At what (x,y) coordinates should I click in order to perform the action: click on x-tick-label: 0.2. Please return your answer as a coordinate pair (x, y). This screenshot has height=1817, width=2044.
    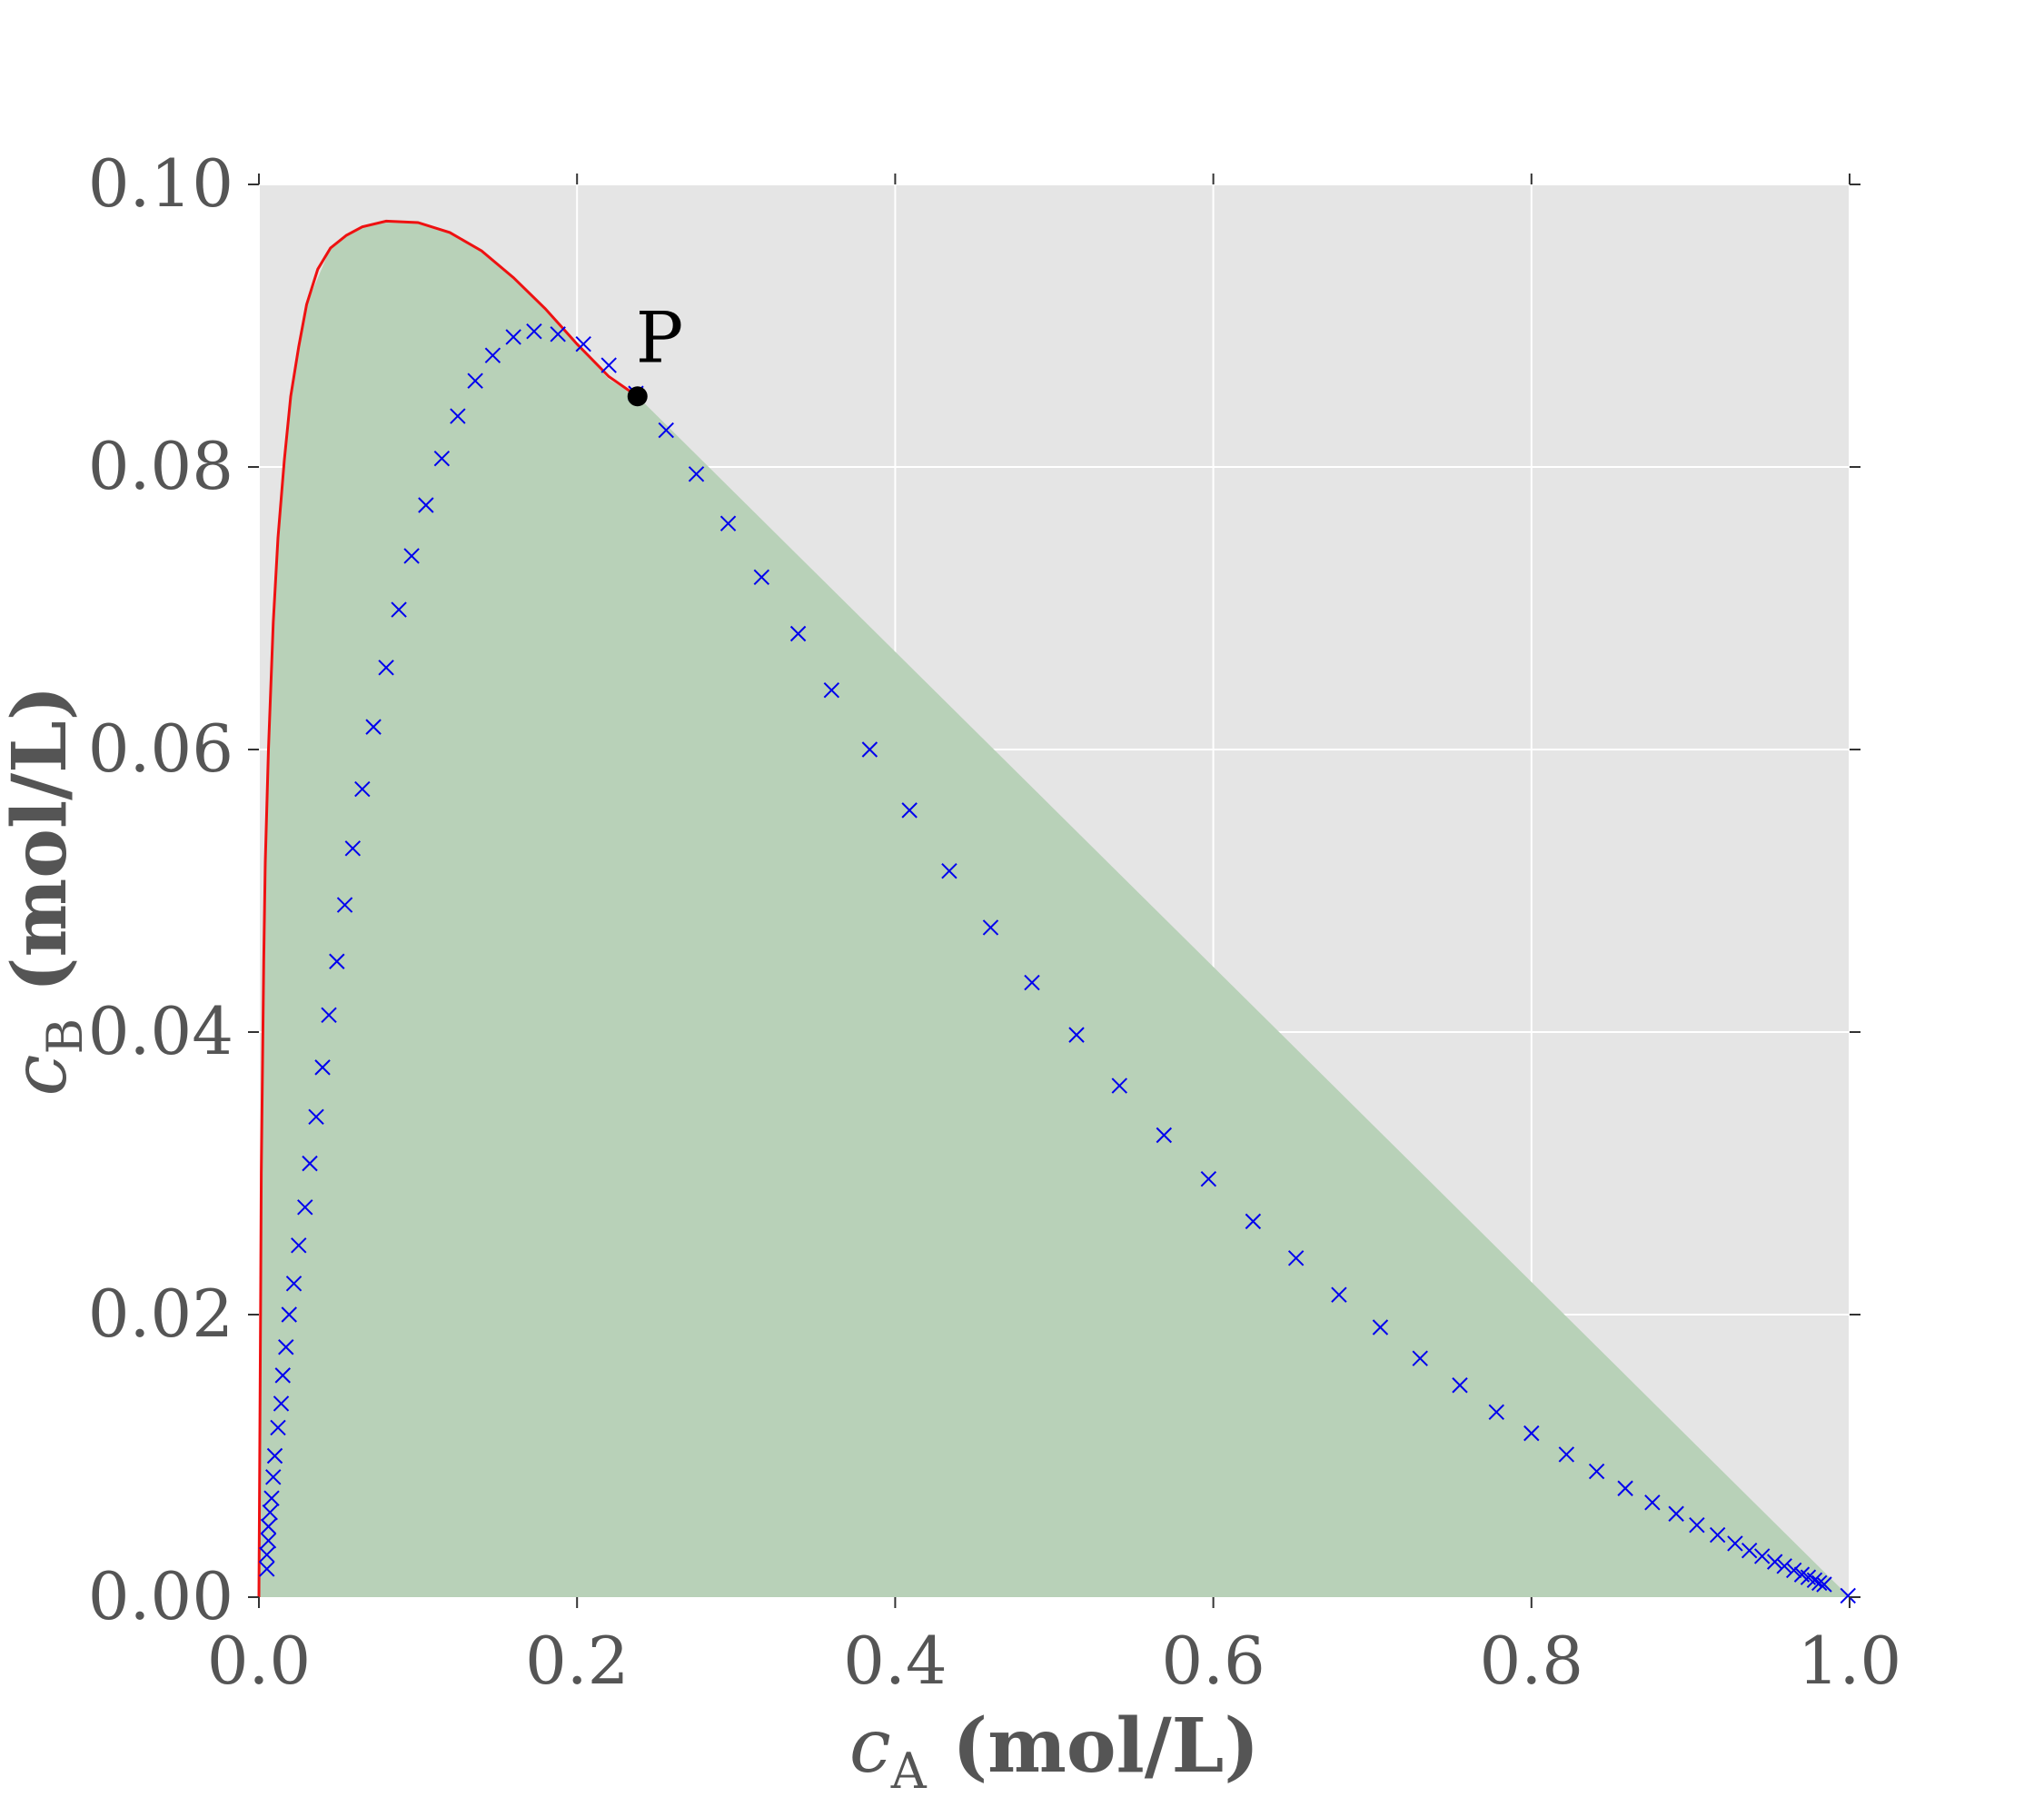
    Looking at the image, I should click on (577, 1661).